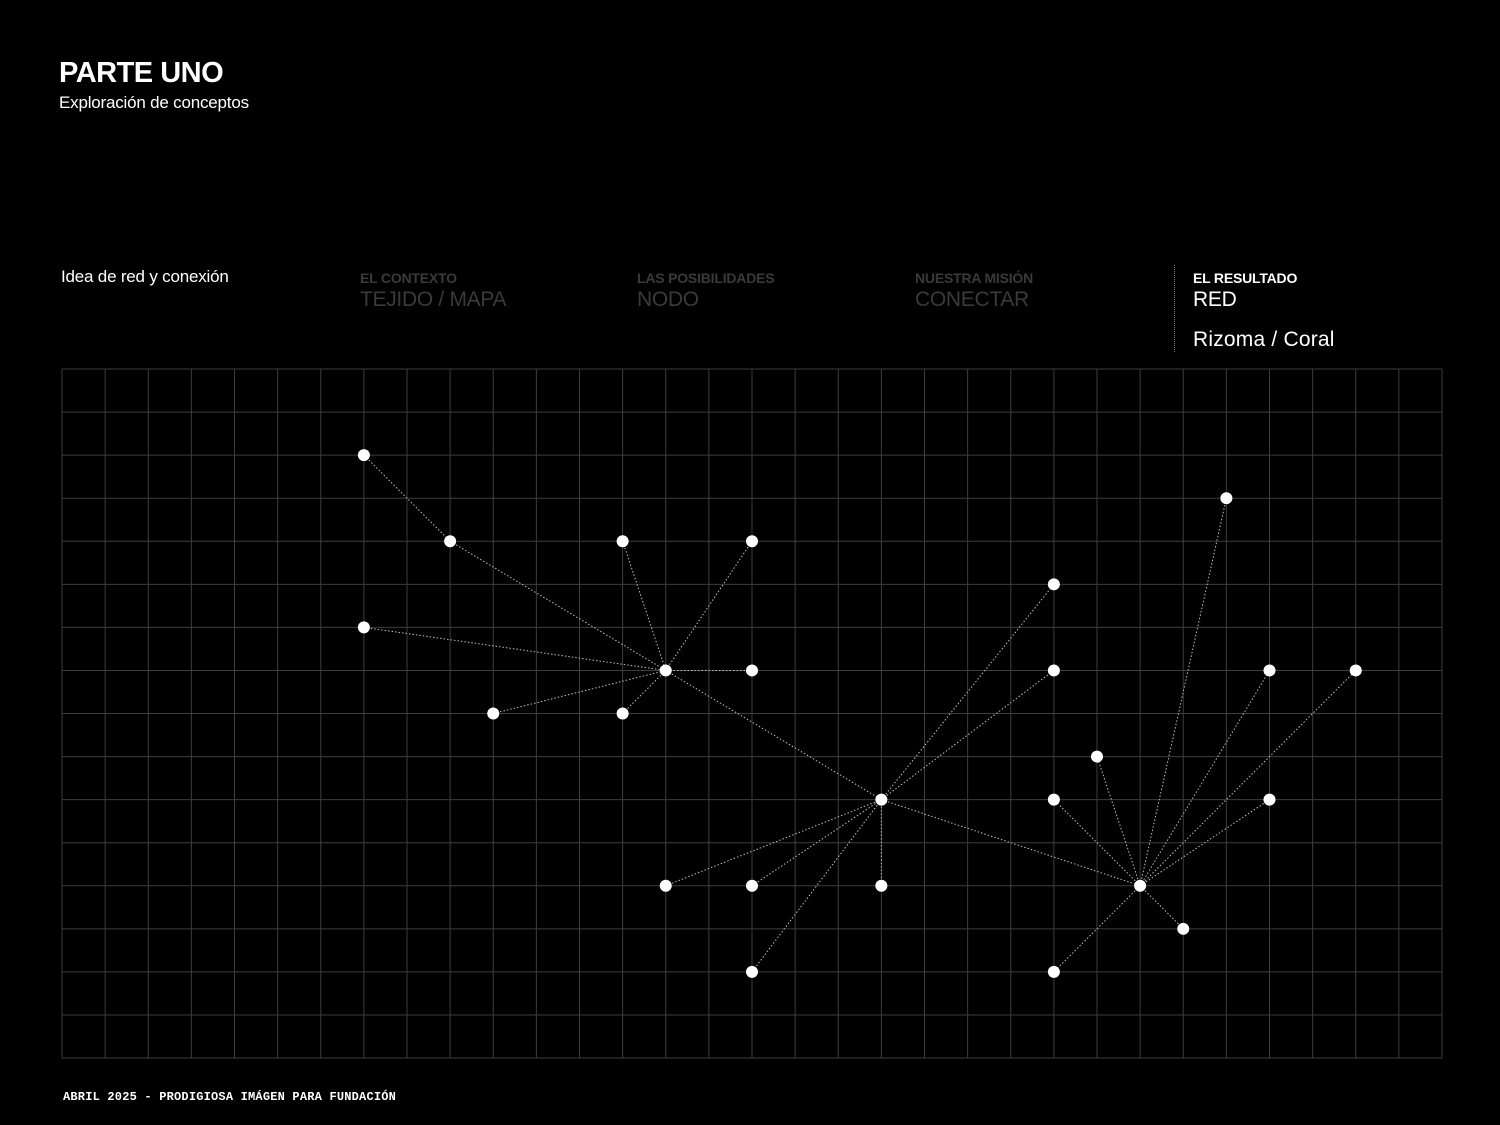 This screenshot has height=1125, width=1500. What do you see at coordinates (433, 299) in the screenshot?
I see `column-context-value: TEJIDO / MAPA` at bounding box center [433, 299].